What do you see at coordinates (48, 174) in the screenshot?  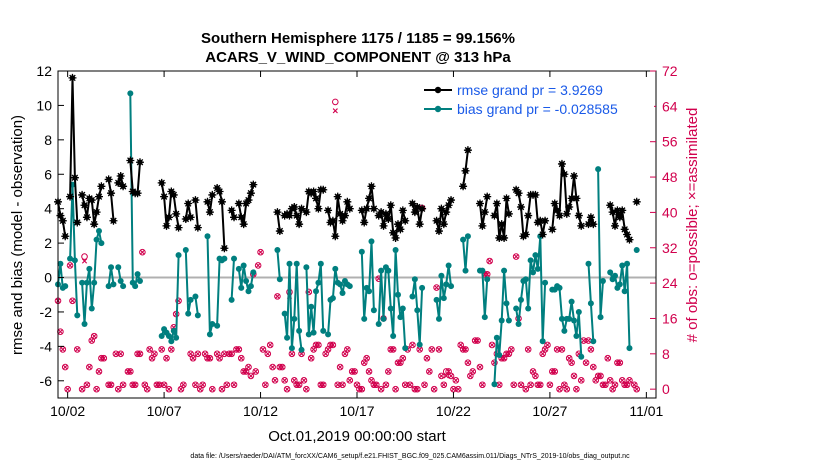 I see `y-left-tick-label: 6` at bounding box center [48, 174].